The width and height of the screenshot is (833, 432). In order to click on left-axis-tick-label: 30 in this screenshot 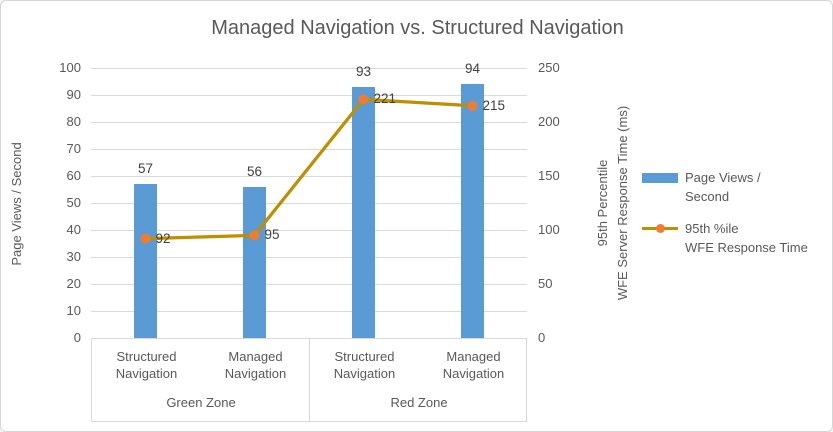, I will do `click(73, 256)`.